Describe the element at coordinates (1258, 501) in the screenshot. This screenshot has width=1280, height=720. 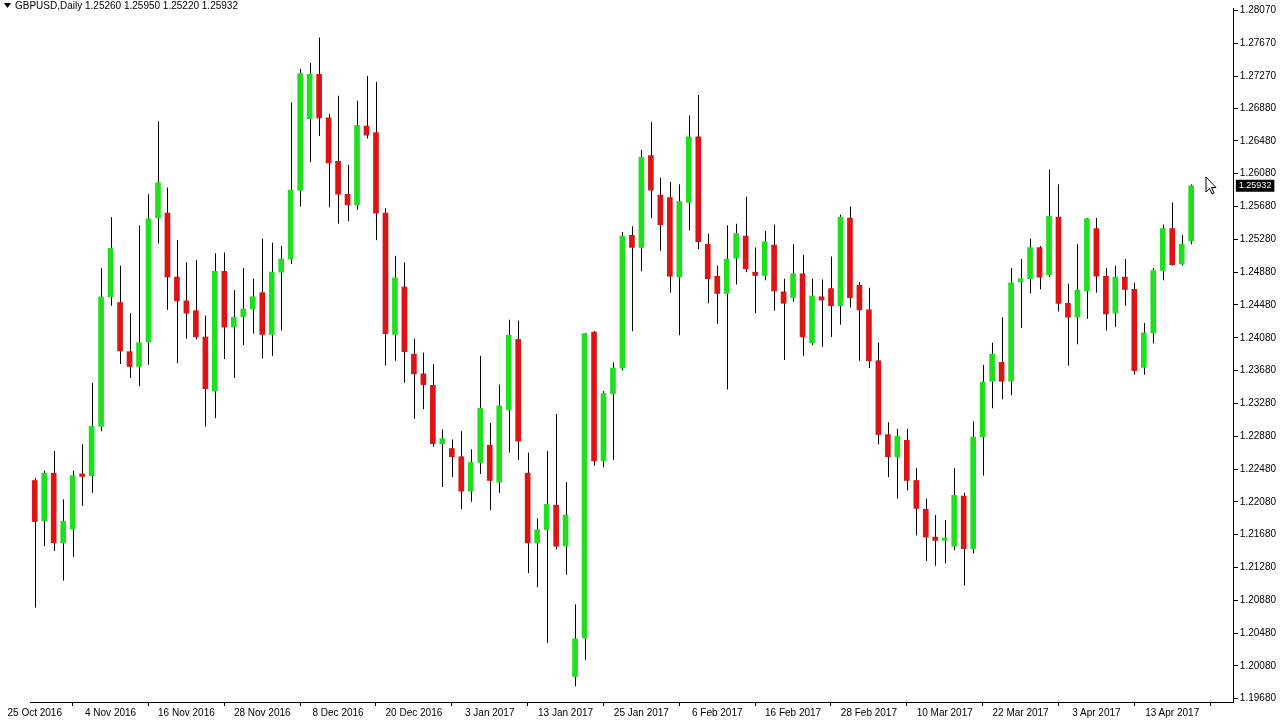
I see `y-tick-label: 1.22080` at that location.